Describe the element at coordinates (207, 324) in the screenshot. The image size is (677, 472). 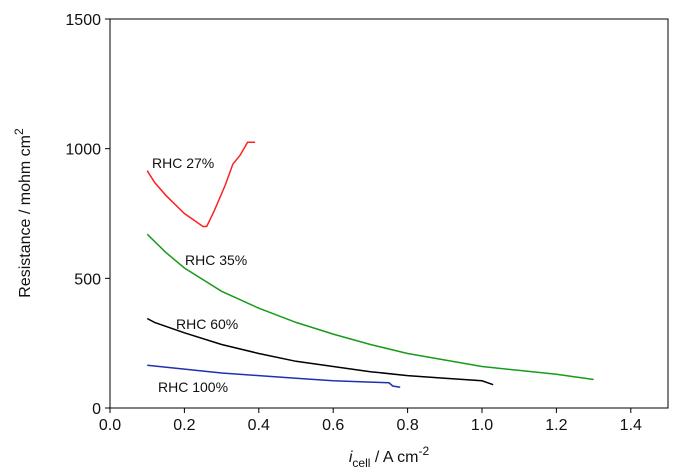
I see `series-label: RHC 60%` at that location.